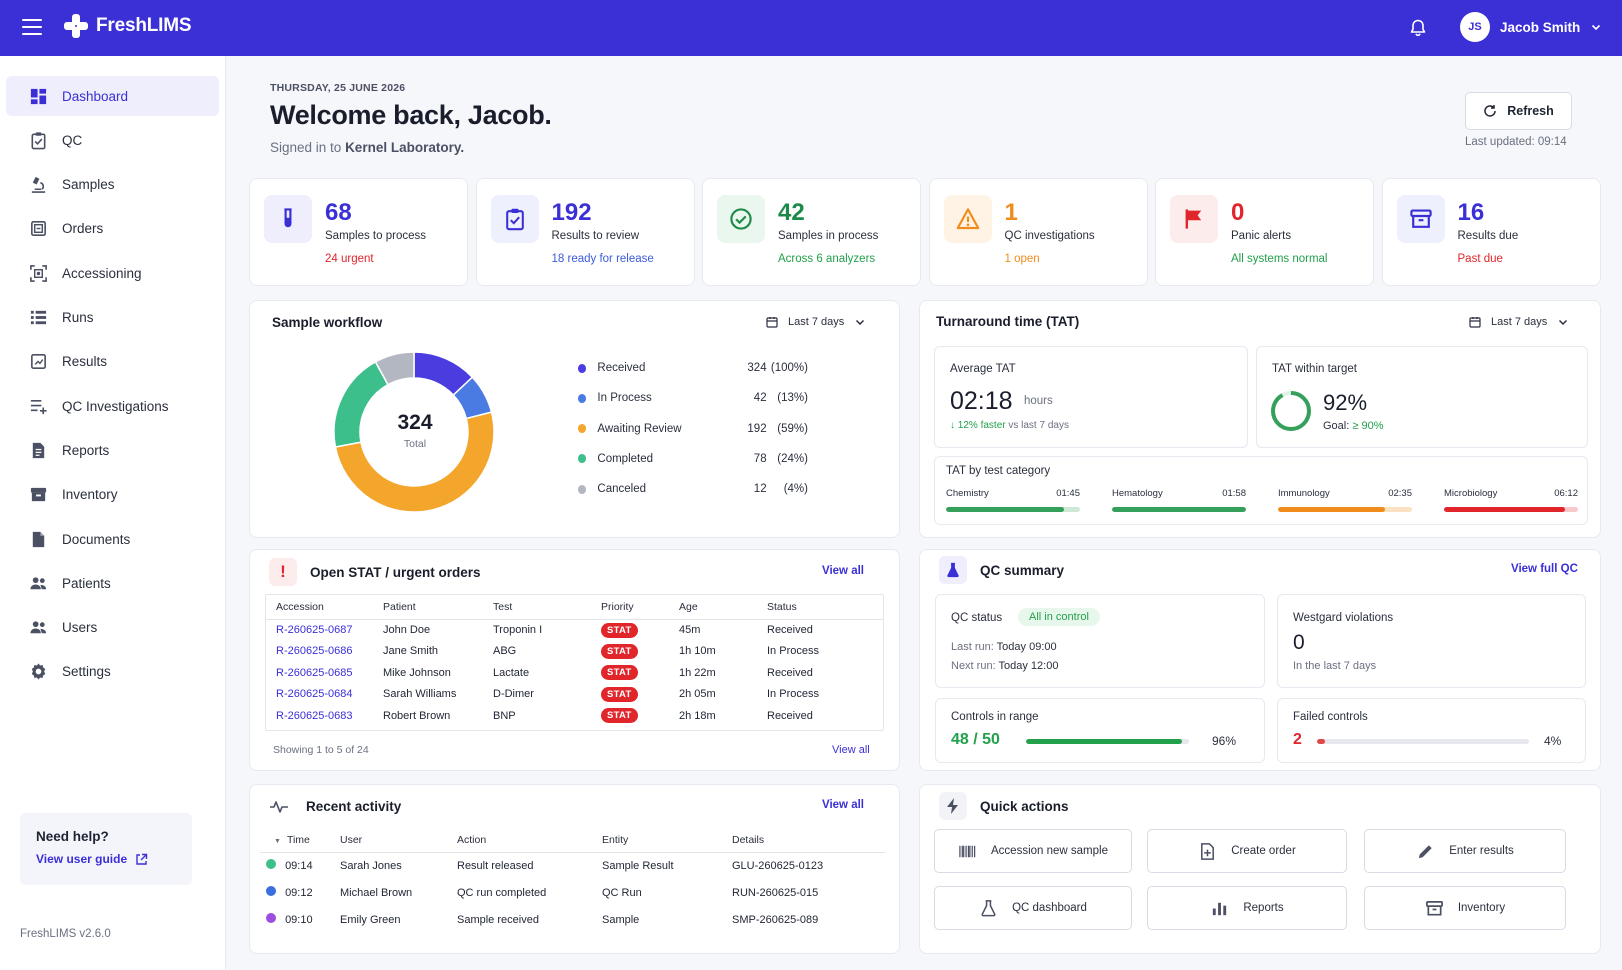 The width and height of the screenshot is (1622, 970). I want to click on recent-activity-view-all: View all, so click(843, 805).